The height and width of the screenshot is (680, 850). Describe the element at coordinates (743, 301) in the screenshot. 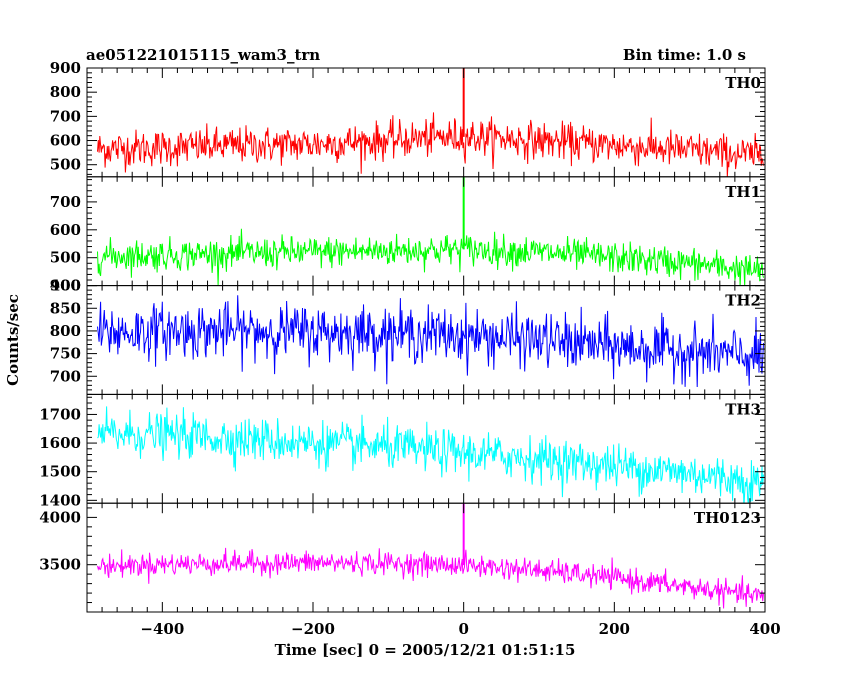

I see `panel-label-th2: TH2` at that location.